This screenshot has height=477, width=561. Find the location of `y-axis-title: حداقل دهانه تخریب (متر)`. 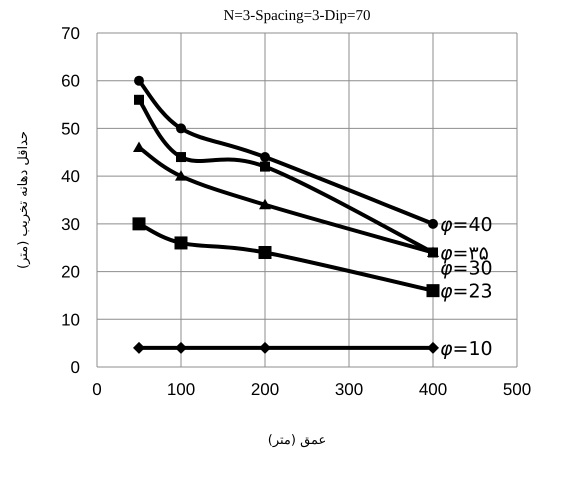

y-axis-title: حداقل دهانه تخریب (متر) is located at coordinates (23, 200).